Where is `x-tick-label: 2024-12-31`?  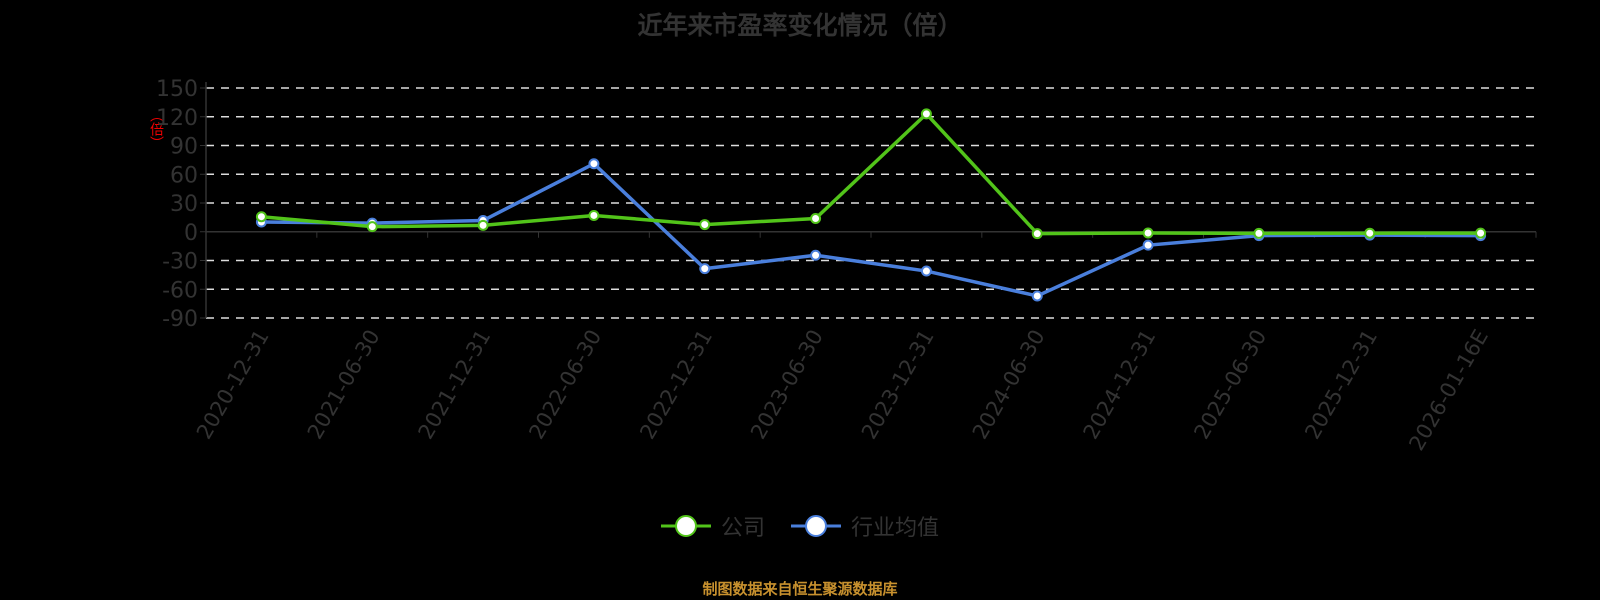
x-tick-label: 2024-12-31 is located at coordinates (1120, 385).